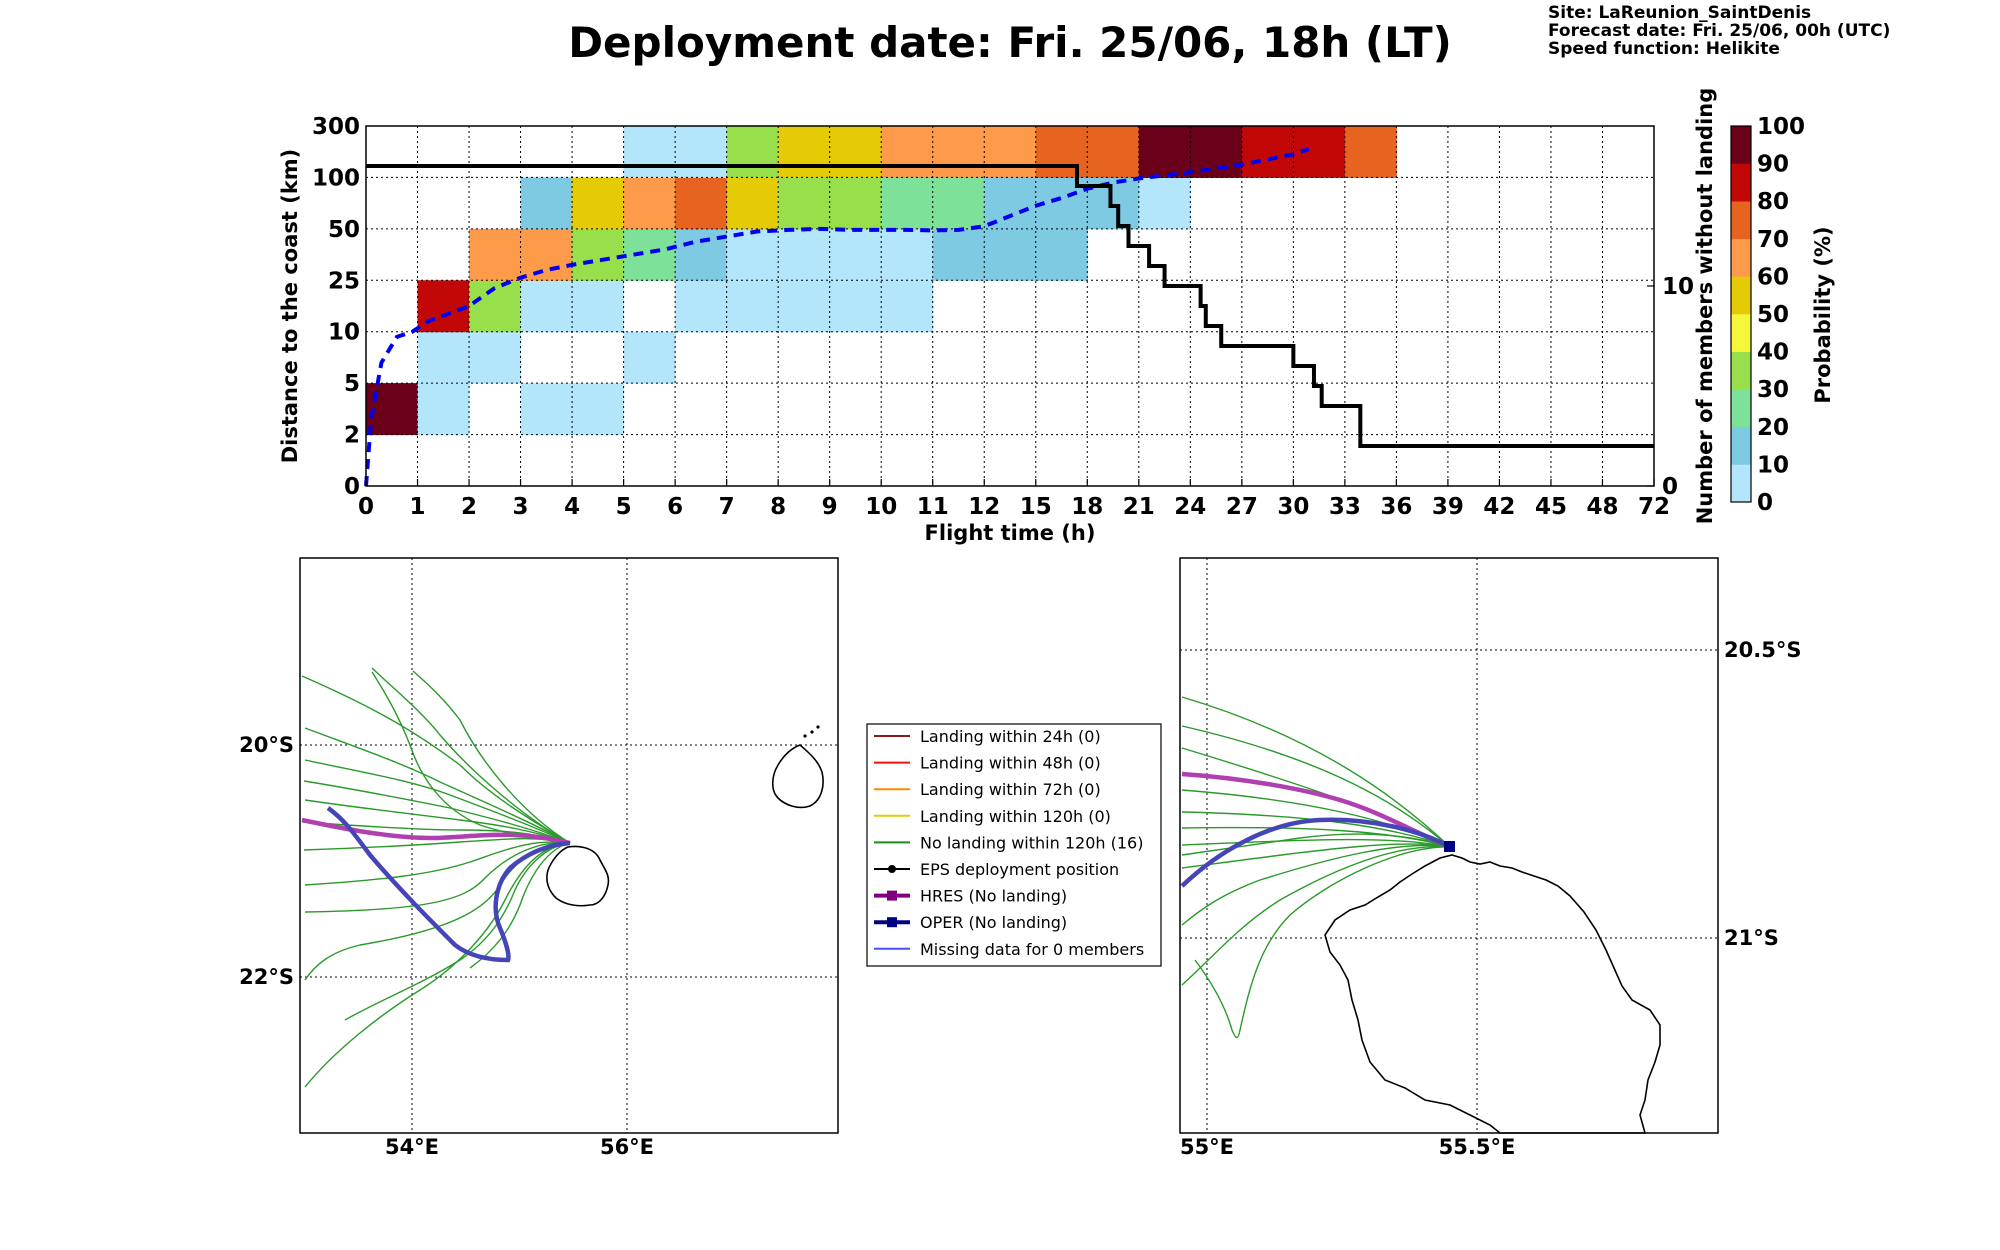 The width and height of the screenshot is (2000, 1250). Describe the element at coordinates (266, 745) in the screenshot. I see `left-map-lat-tick-20: 20°S` at that location.